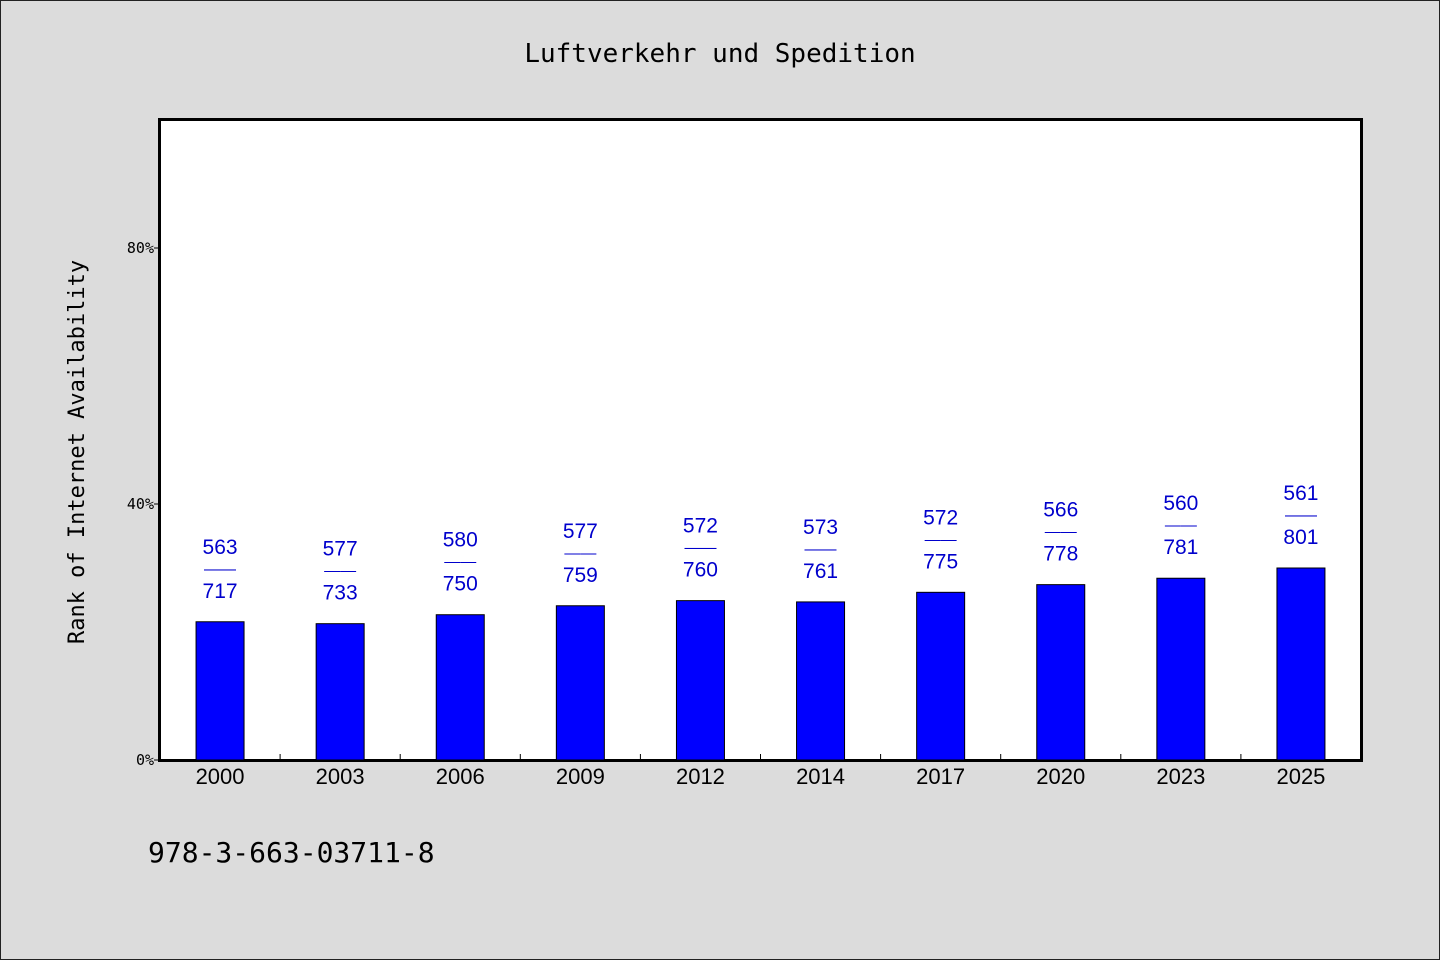 Image resolution: width=1440 pixels, height=960 pixels. I want to click on data-label-bottom: 775, so click(940, 561).